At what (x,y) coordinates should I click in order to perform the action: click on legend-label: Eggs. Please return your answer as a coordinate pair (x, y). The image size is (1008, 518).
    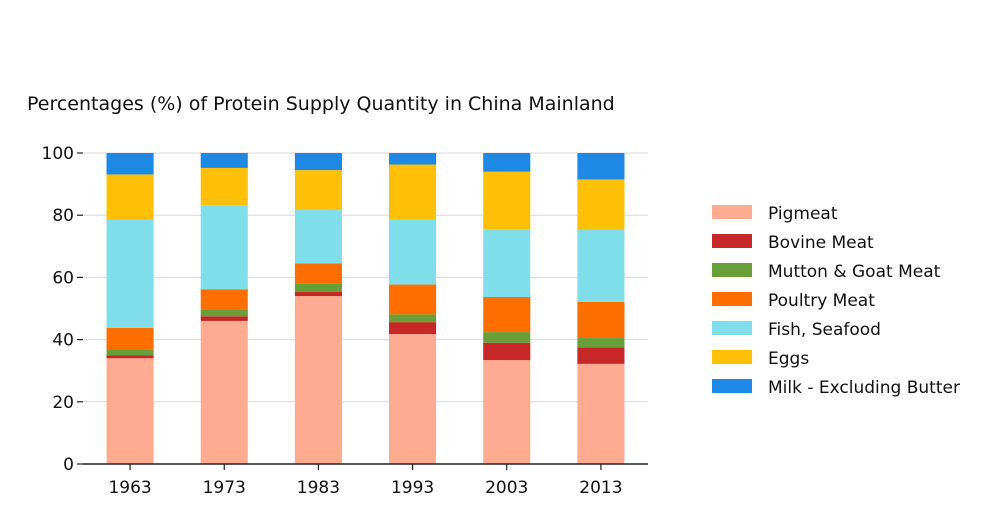
    Looking at the image, I should click on (788, 359).